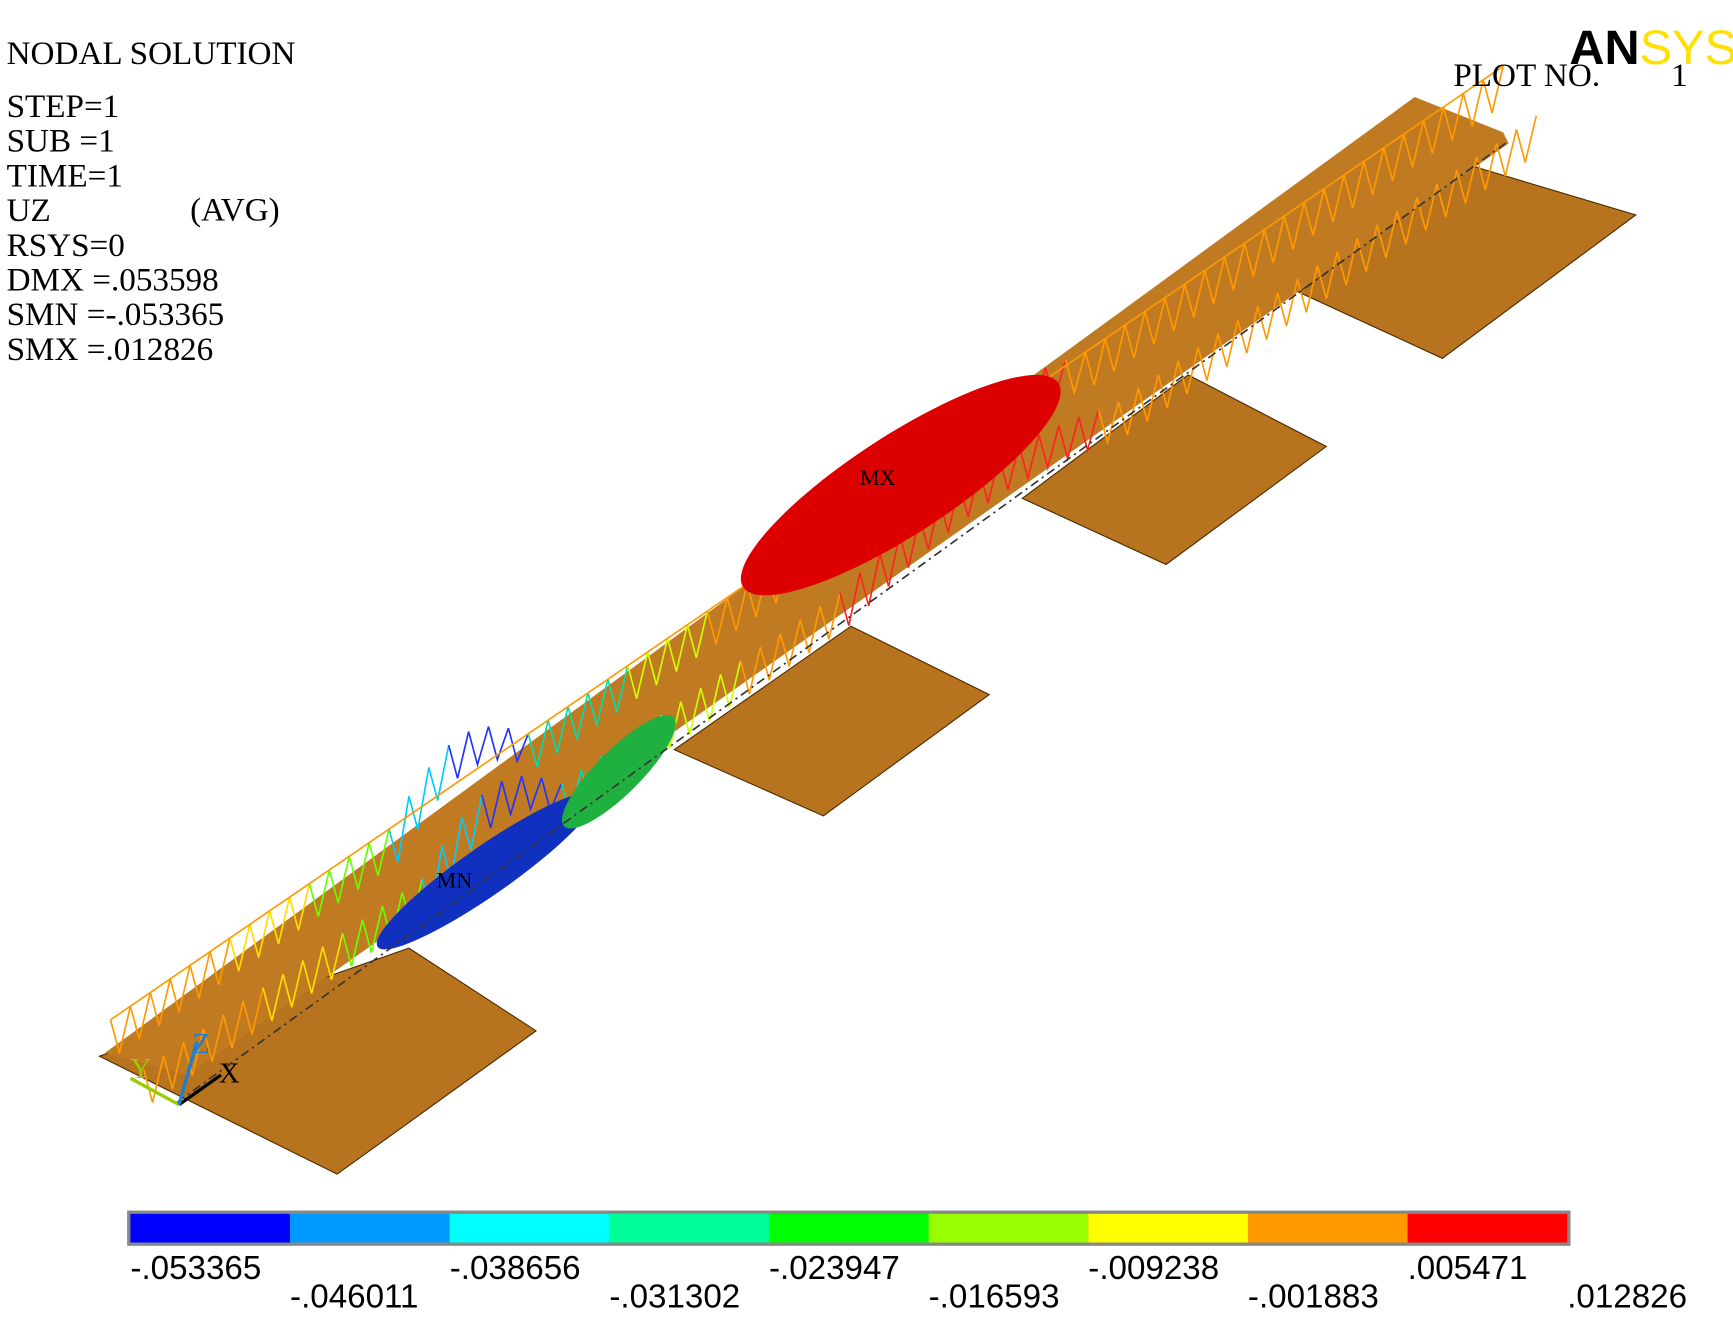  Describe the element at coordinates (515, 1268) in the screenshot. I see `legend-label: -.038656` at that location.